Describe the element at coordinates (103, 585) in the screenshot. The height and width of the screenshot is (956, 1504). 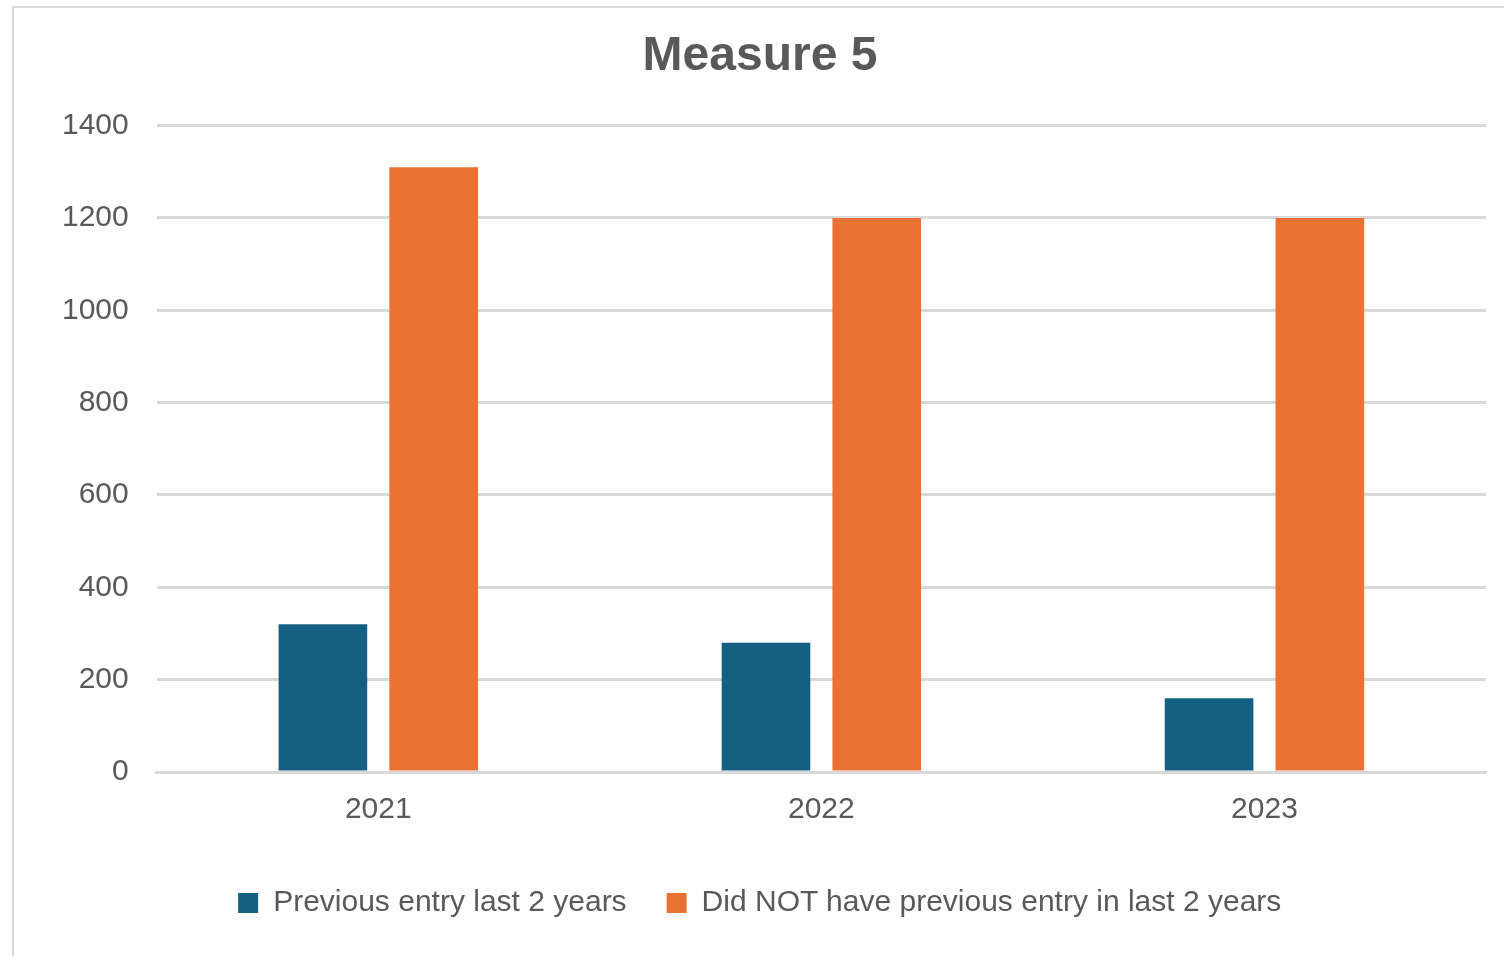
I see `y-tick-label: 400` at that location.